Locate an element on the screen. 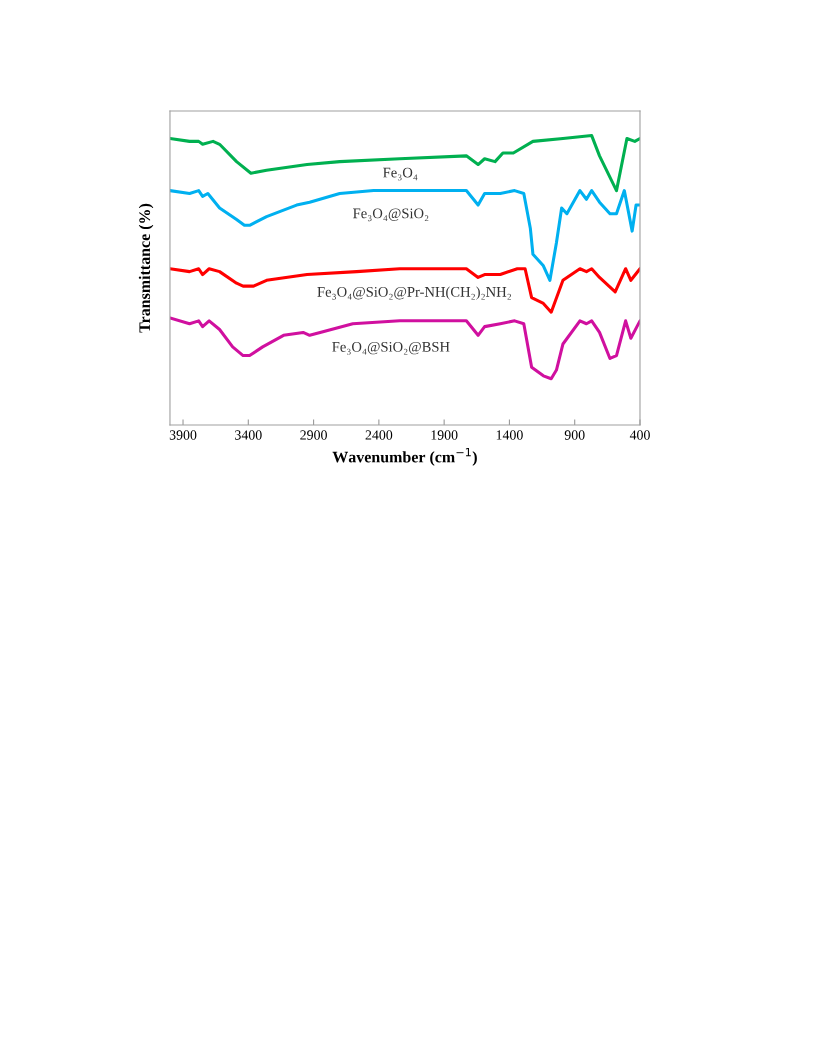 The image size is (816, 1056). x-axis-title: Wavenumber (cm$^{−1}$) is located at coordinates (404, 457).